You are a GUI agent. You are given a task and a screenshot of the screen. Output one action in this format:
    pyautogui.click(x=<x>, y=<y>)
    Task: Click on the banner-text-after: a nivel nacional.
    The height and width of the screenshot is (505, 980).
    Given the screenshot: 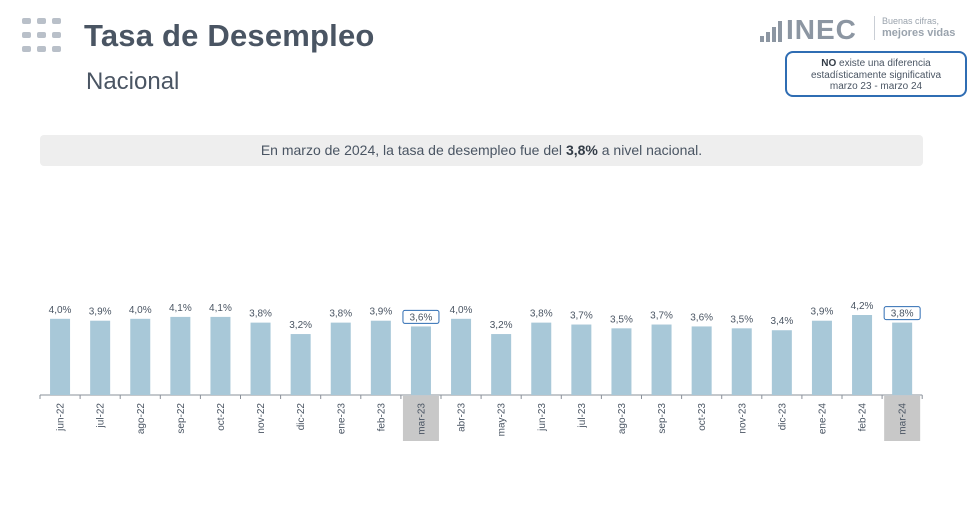 What is the action you would take?
    pyautogui.click(x=650, y=150)
    